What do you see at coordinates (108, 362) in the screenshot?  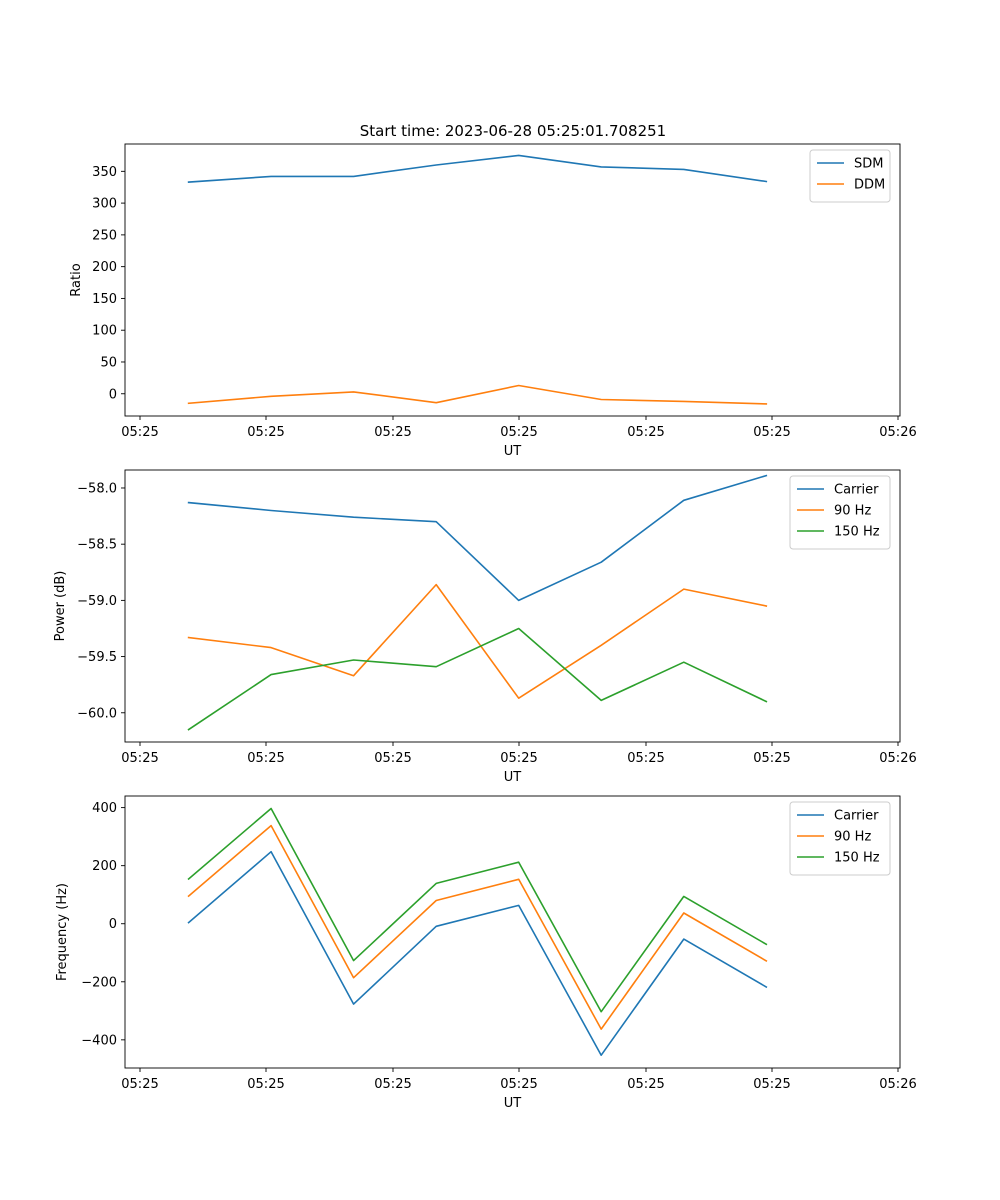 I see `y-tick-label: 50` at bounding box center [108, 362].